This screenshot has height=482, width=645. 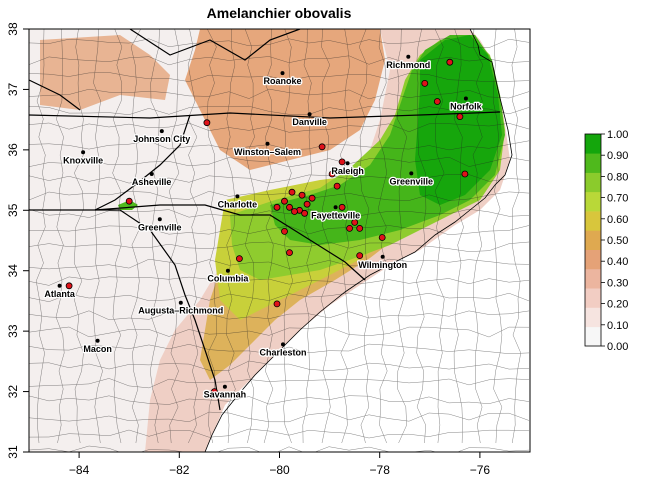 I want to click on city-label: Augusta–Richmond, so click(x=180, y=311).